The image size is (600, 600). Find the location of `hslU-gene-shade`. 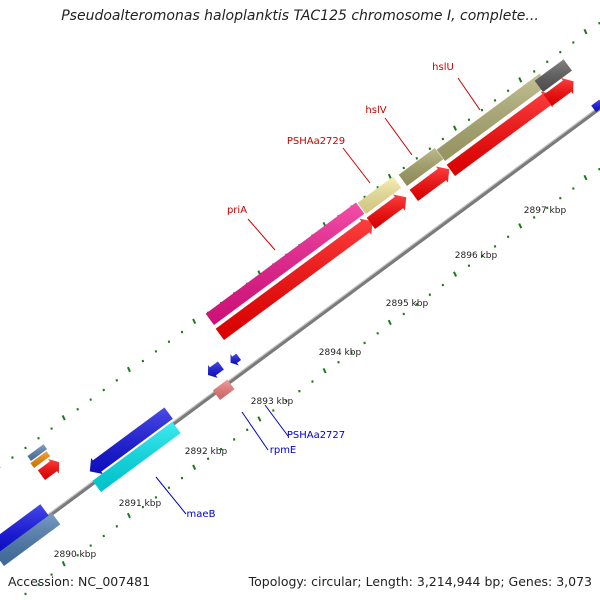

hslU-gene-shade is located at coordinates (492, 117).